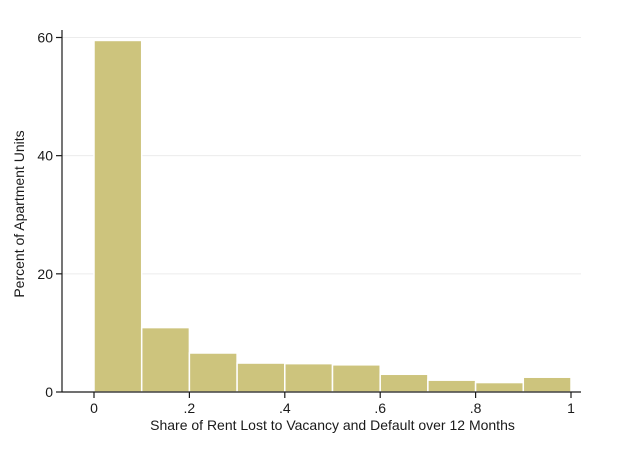 Image resolution: width=624 pixels, height=449 pixels. What do you see at coordinates (45, 274) in the screenshot?
I see `y-tick-label: 20` at bounding box center [45, 274].